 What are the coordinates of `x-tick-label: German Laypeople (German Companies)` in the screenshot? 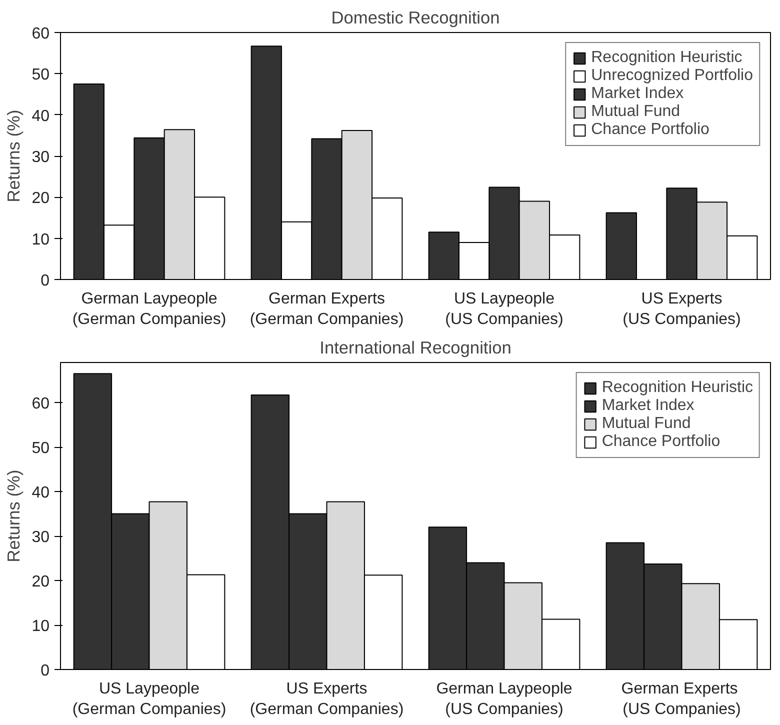 It's located at (149, 309).